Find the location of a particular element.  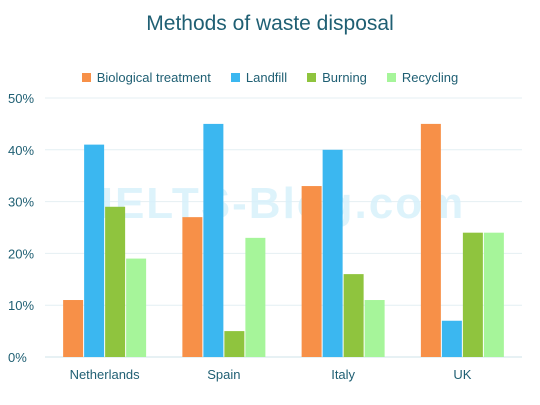

bar-uk-burning is located at coordinates (472, 294).